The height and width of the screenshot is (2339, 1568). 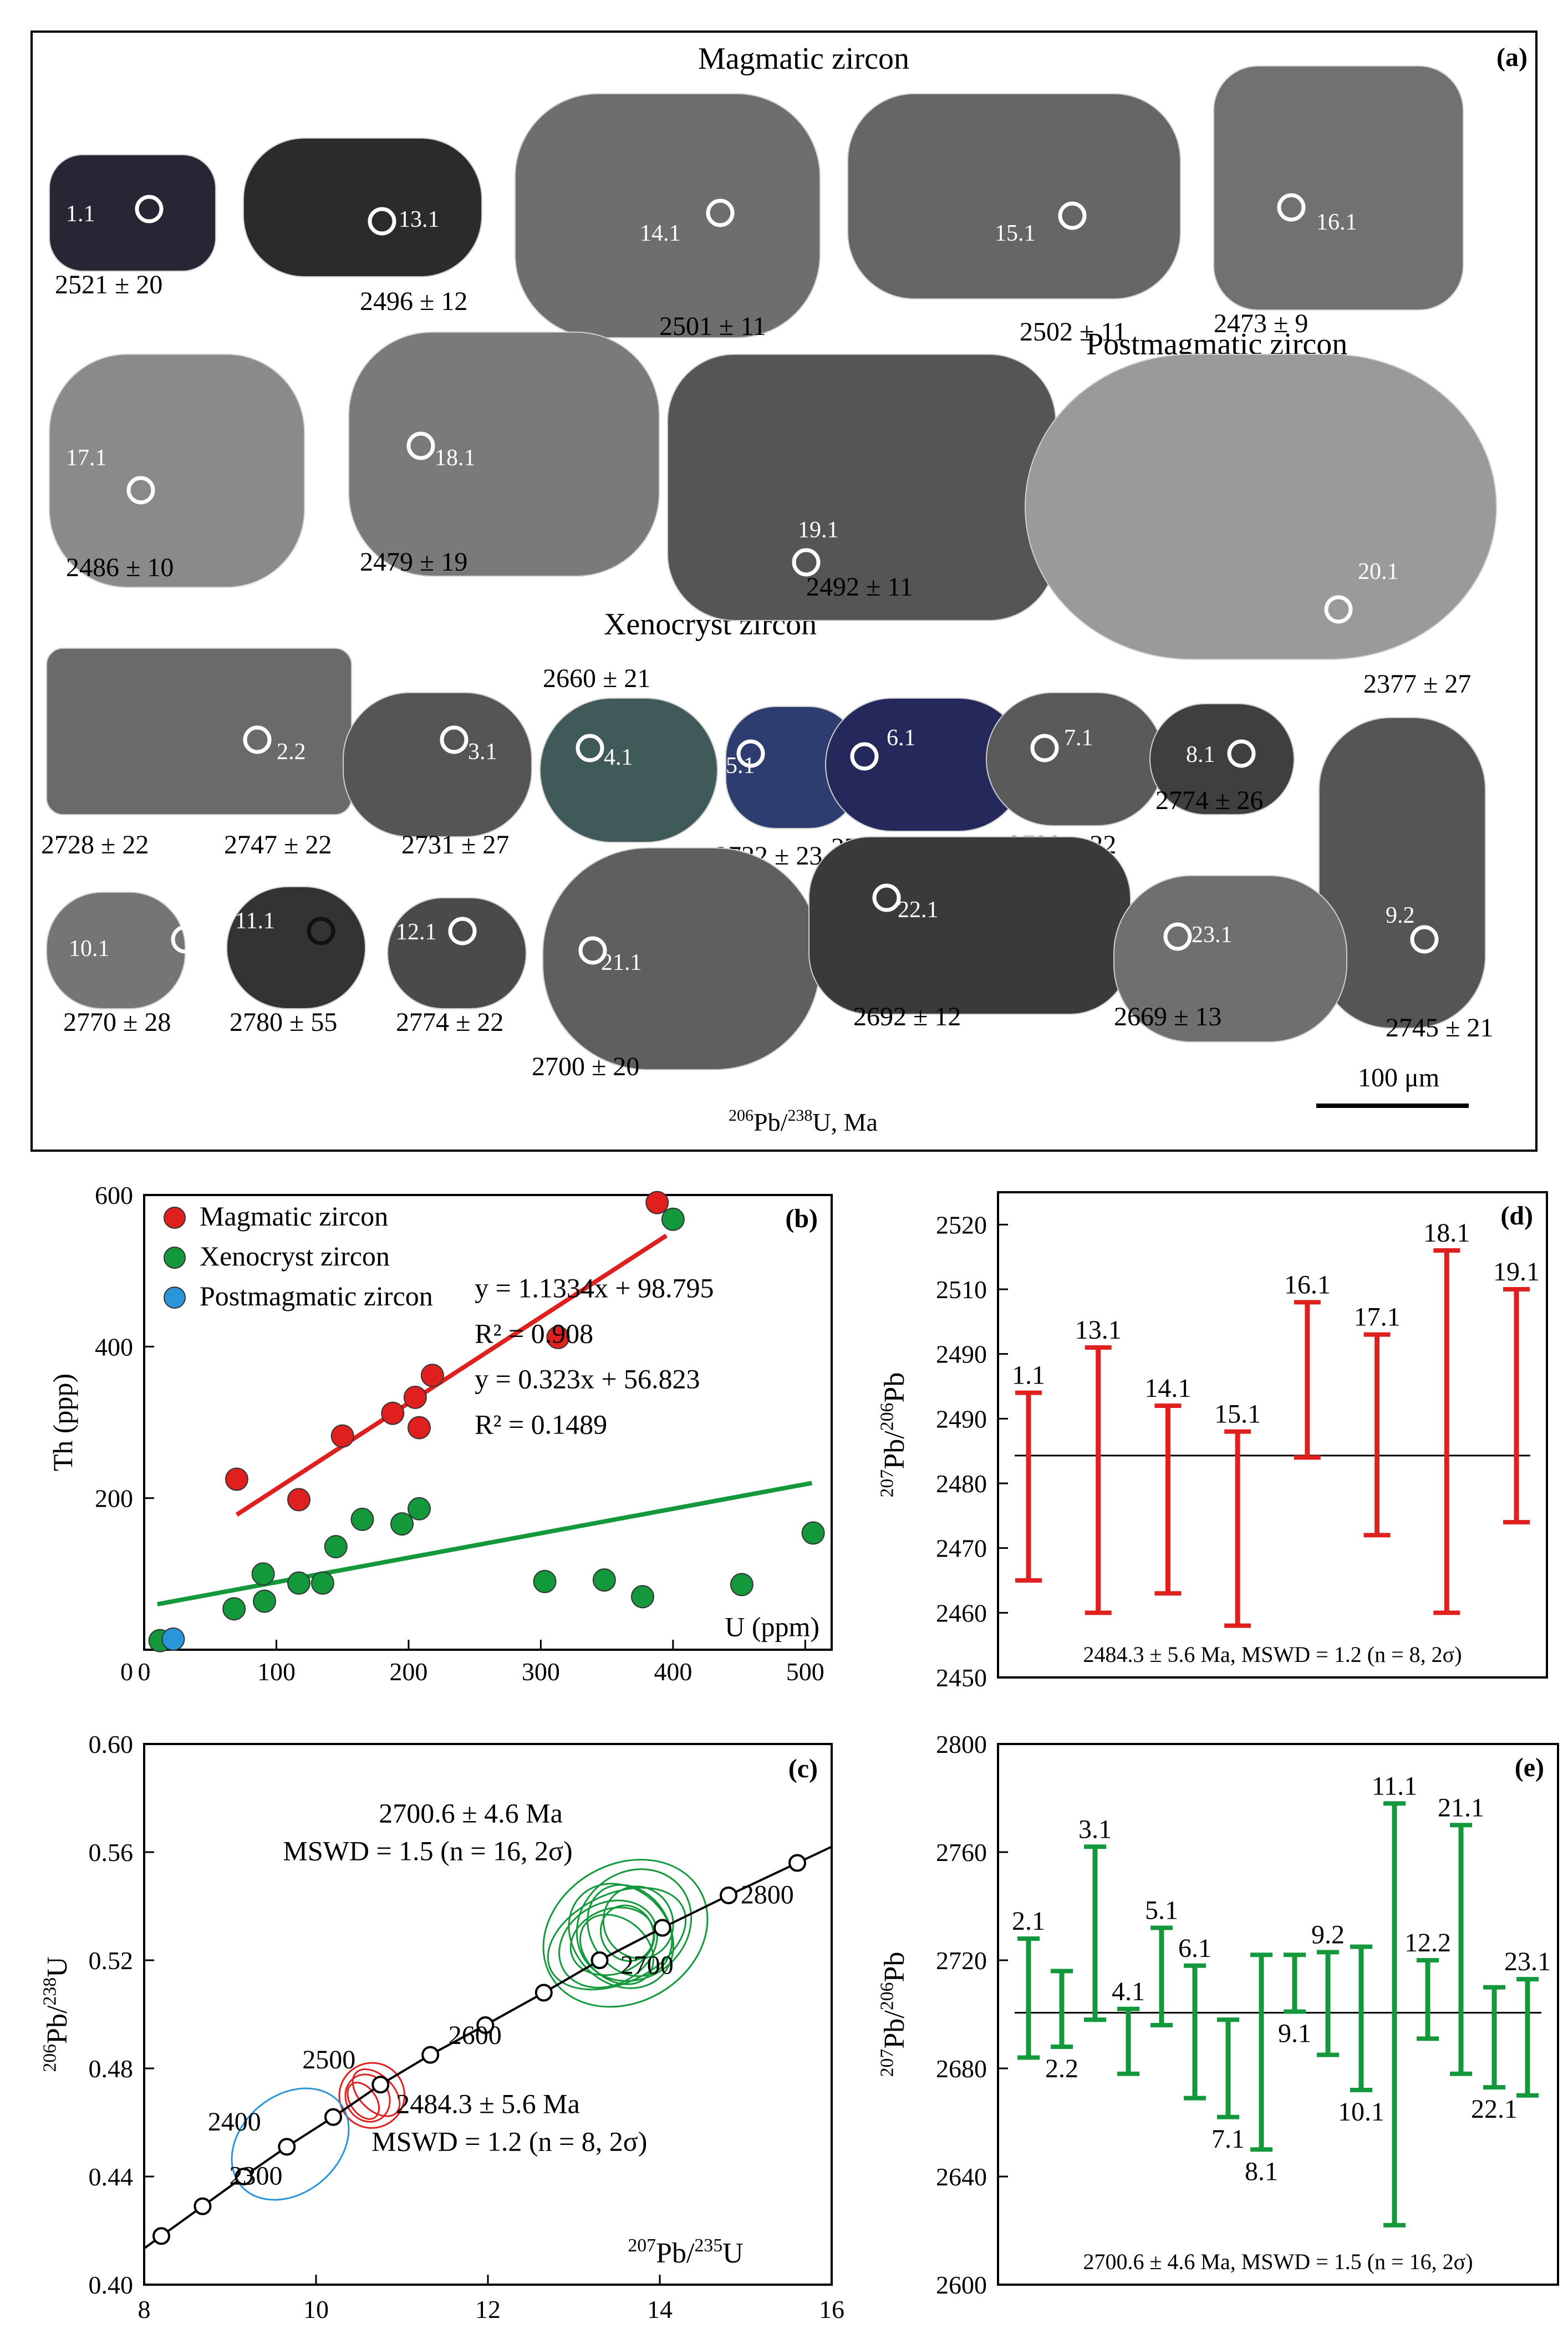 What do you see at coordinates (488, 2103) in the screenshot?
I see `magmatic-age-annotation: 2484.3 ± 5.6 Ma` at bounding box center [488, 2103].